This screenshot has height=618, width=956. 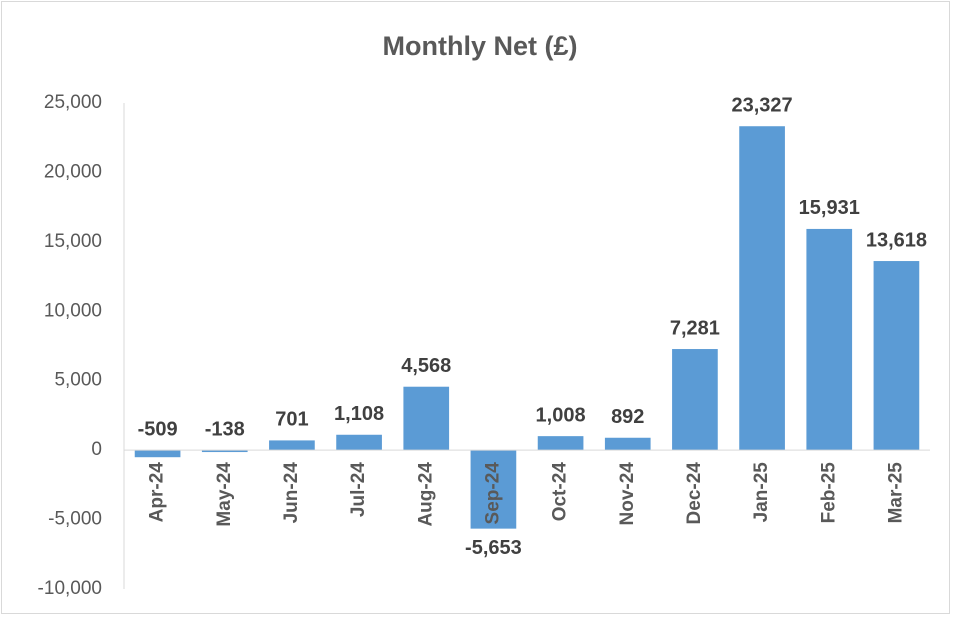 I want to click on y-tick-label: 10,000, so click(x=73, y=310).